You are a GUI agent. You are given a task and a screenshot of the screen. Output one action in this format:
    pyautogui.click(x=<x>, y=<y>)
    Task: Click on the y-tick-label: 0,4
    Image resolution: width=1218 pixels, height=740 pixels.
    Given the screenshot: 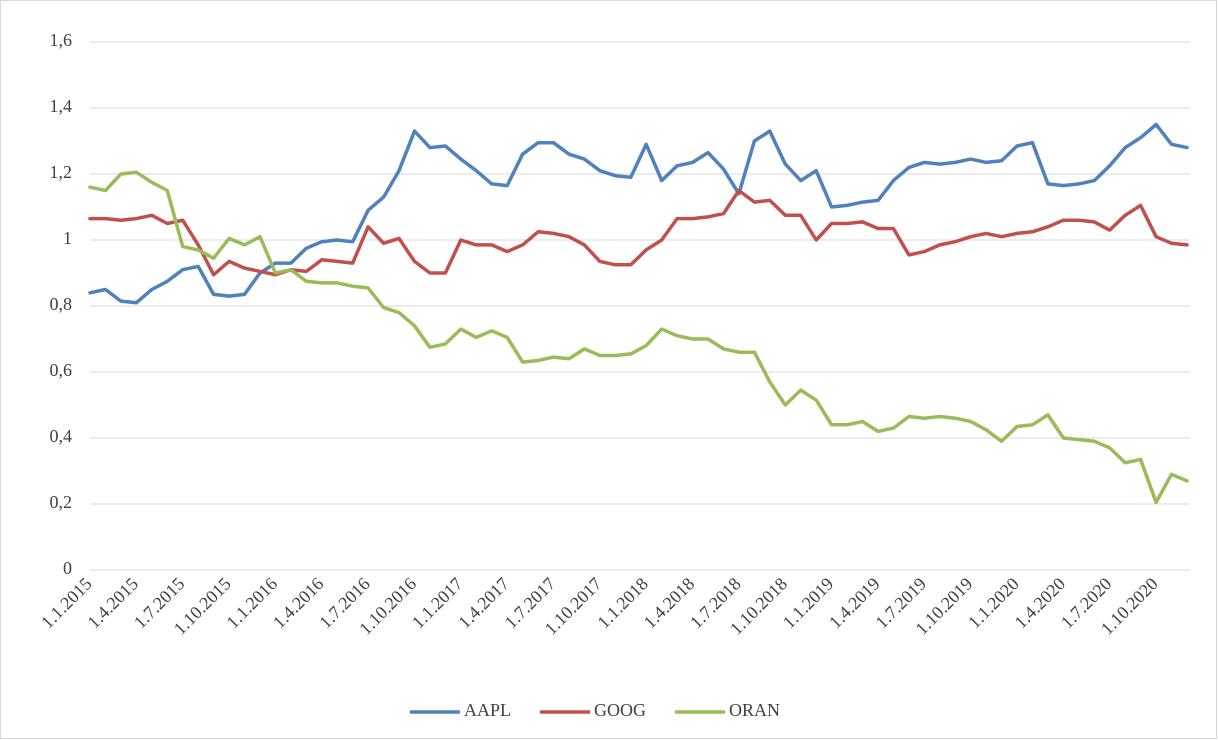 What is the action you would take?
    pyautogui.click(x=61, y=436)
    